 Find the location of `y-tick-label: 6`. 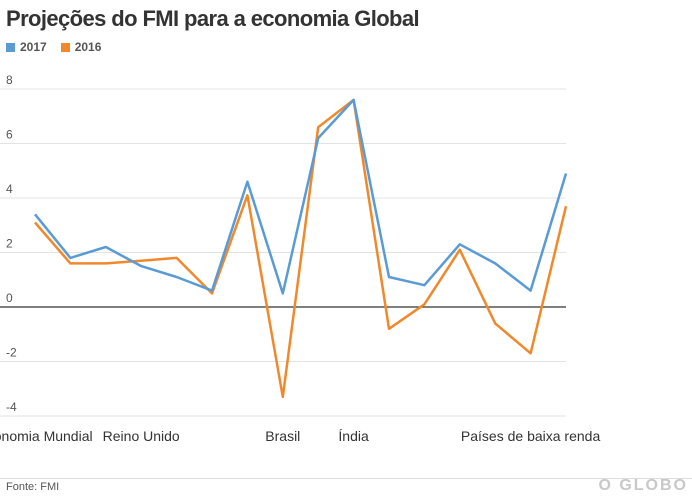

y-tick-label: 6 is located at coordinates (9, 135).